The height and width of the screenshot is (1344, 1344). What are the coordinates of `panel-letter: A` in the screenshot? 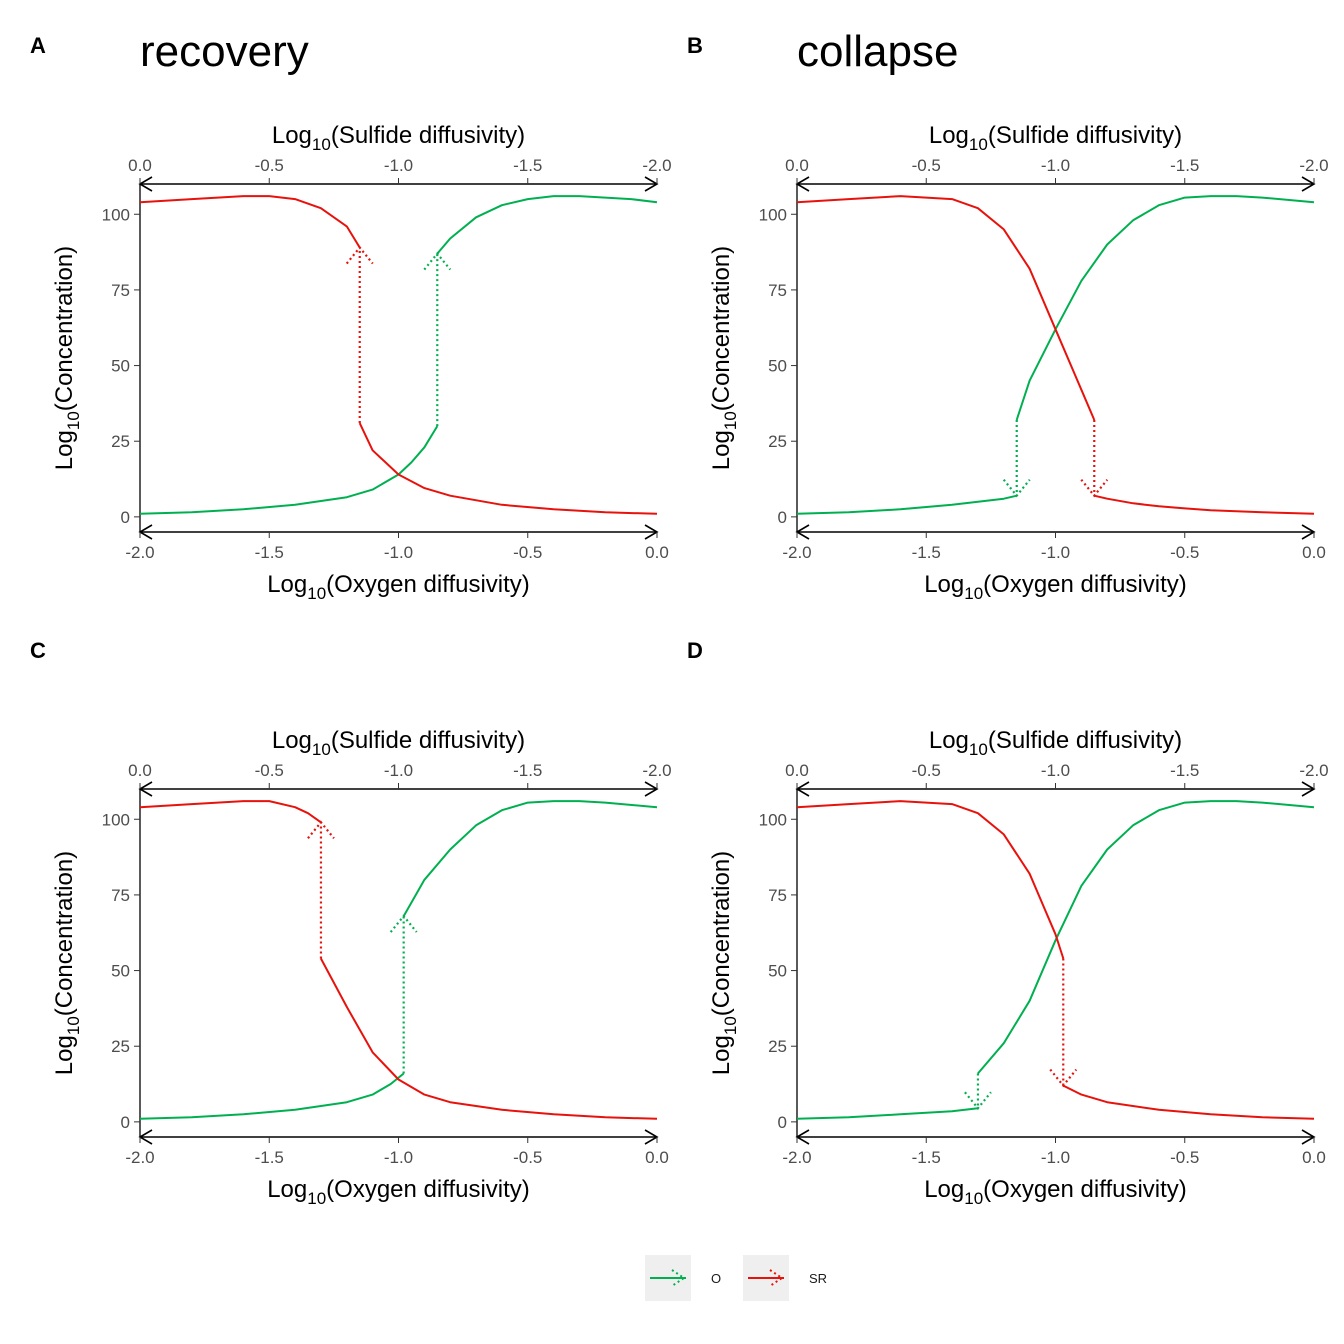 It's located at (38, 45).